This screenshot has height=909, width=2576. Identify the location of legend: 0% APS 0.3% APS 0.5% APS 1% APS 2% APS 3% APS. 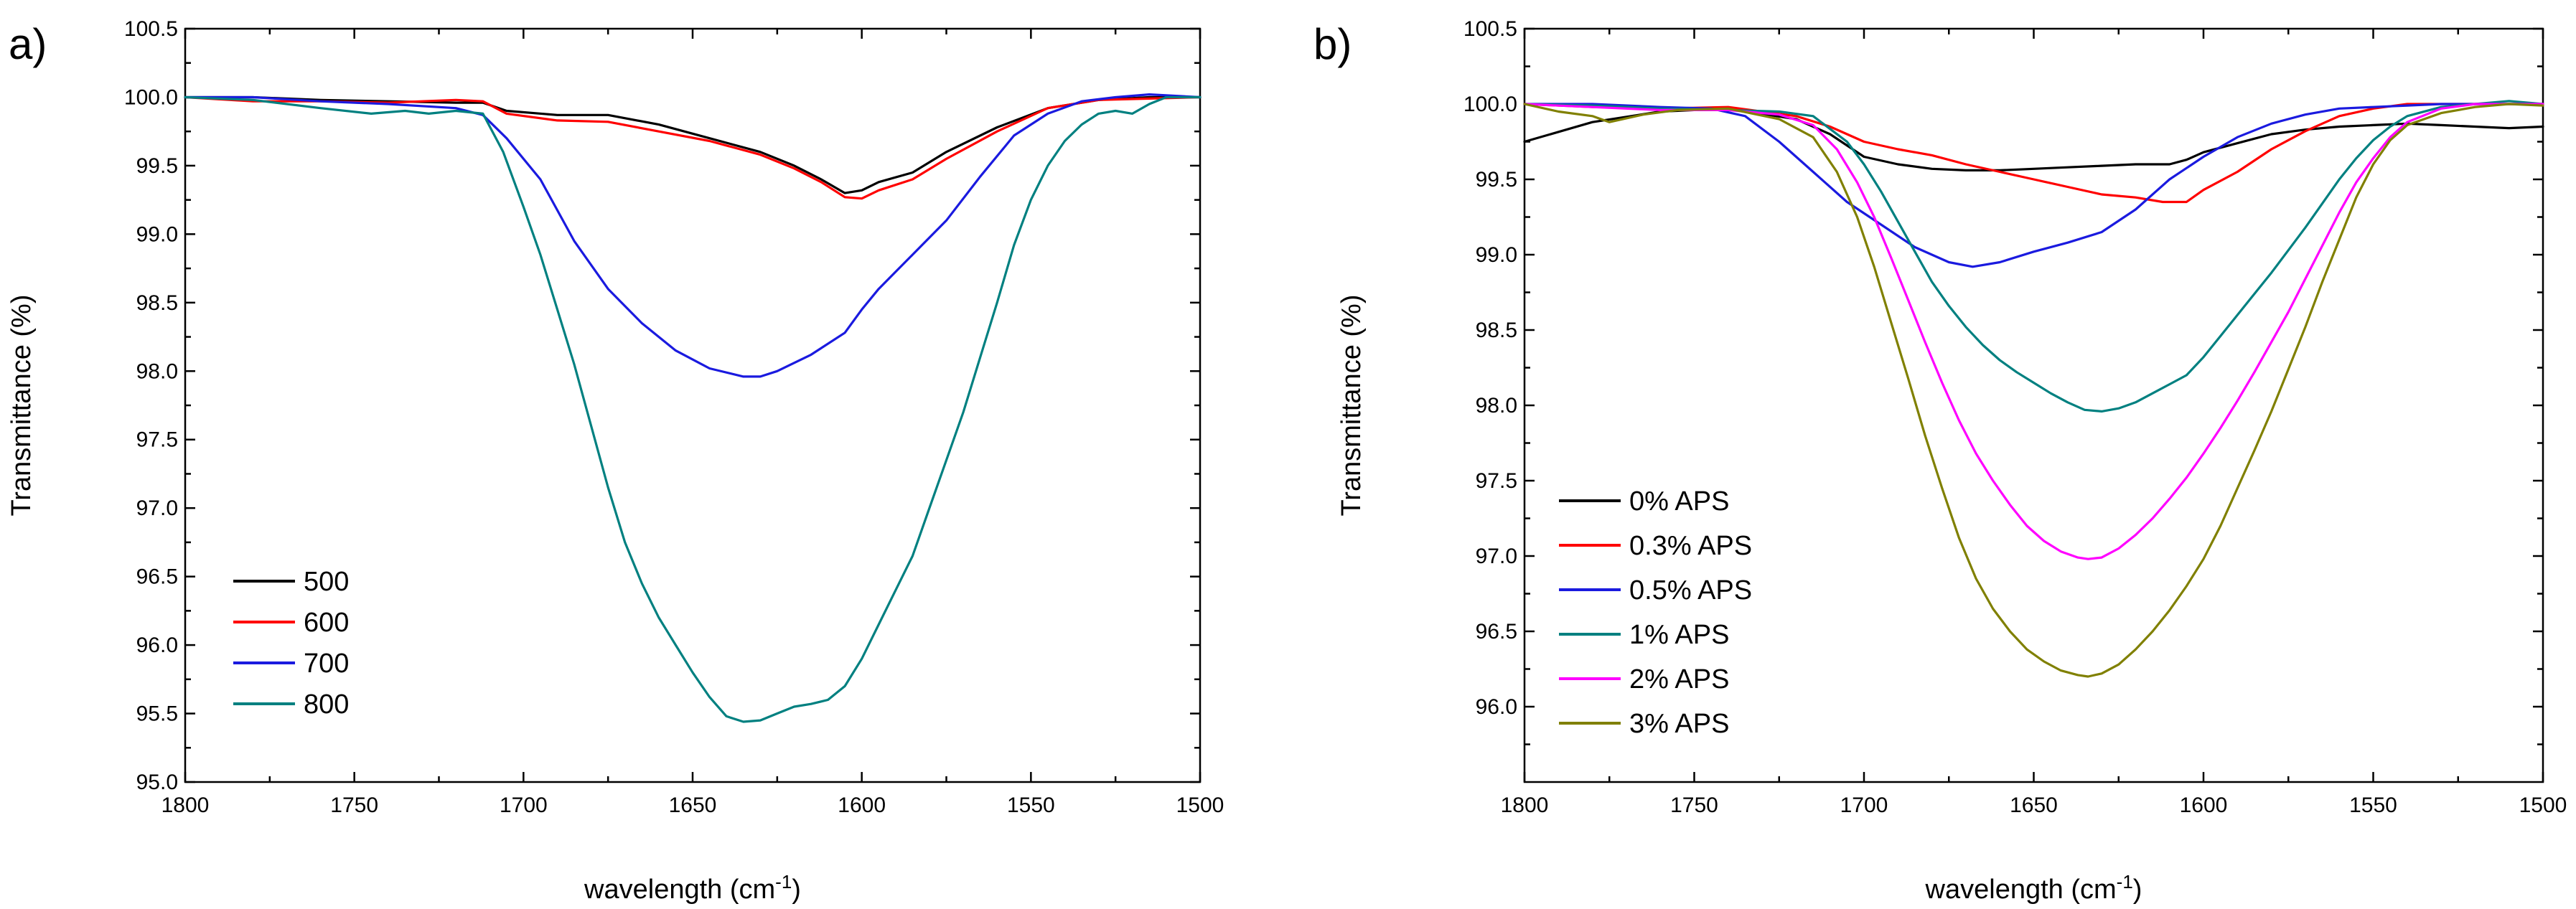
(1656, 612).